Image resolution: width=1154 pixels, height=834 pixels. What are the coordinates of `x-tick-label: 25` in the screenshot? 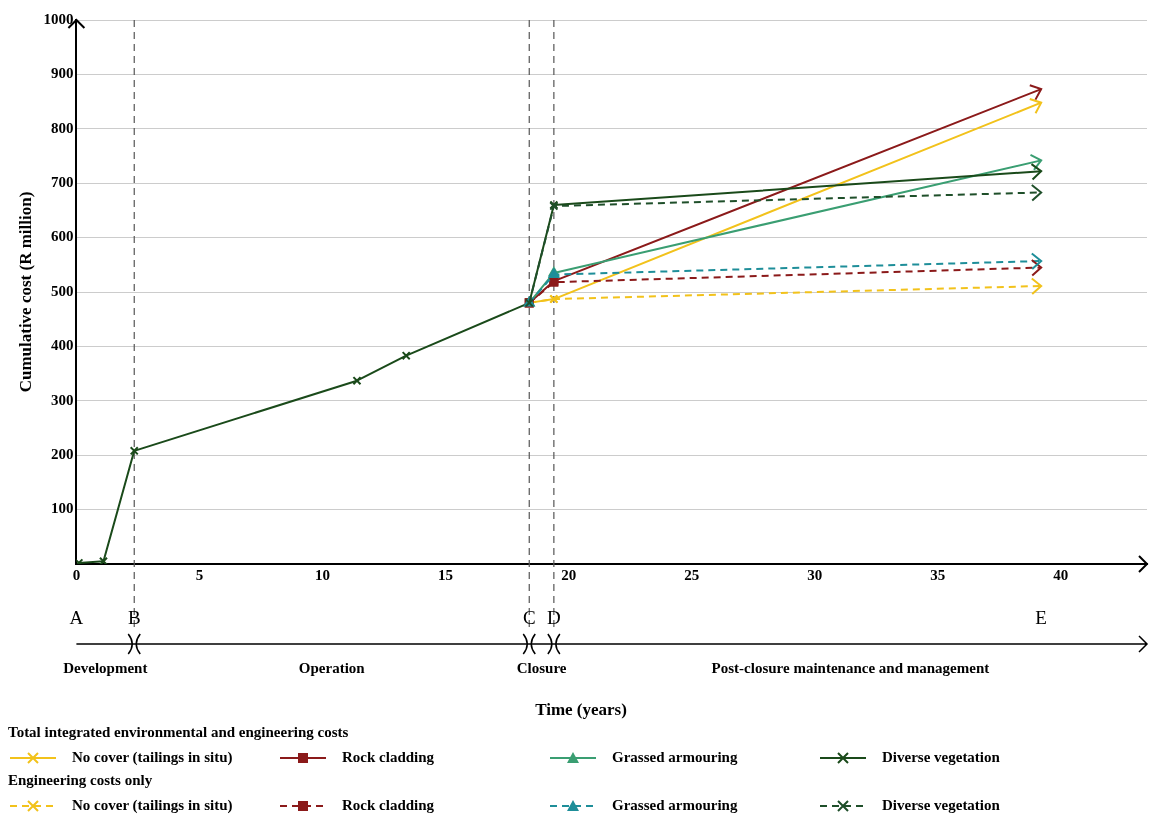 It's located at (692, 574).